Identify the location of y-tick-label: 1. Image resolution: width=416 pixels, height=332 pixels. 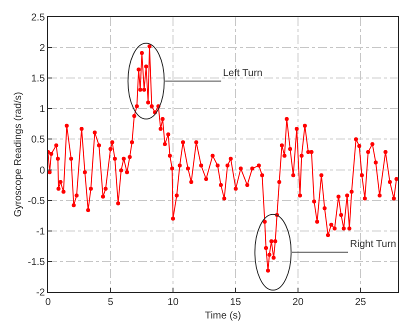
(42, 110).